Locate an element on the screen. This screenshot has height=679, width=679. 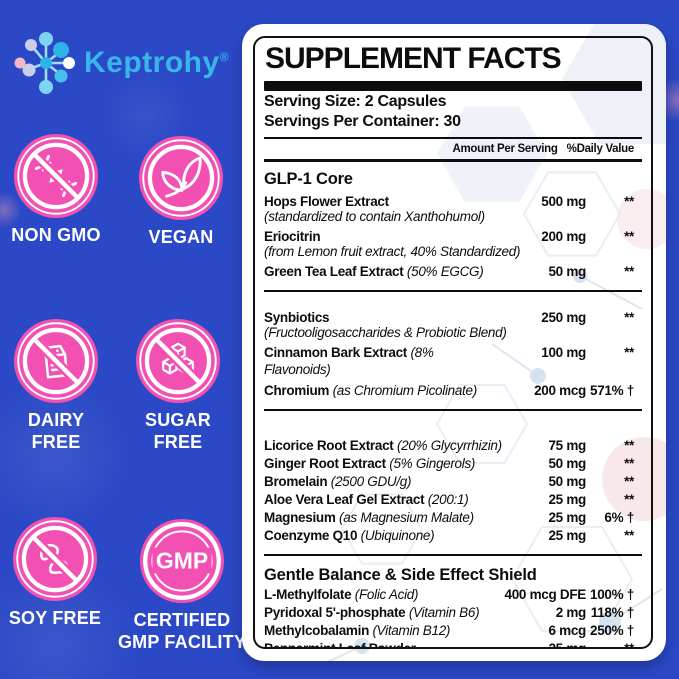
soy-beans-icon is located at coordinates (55, 559).